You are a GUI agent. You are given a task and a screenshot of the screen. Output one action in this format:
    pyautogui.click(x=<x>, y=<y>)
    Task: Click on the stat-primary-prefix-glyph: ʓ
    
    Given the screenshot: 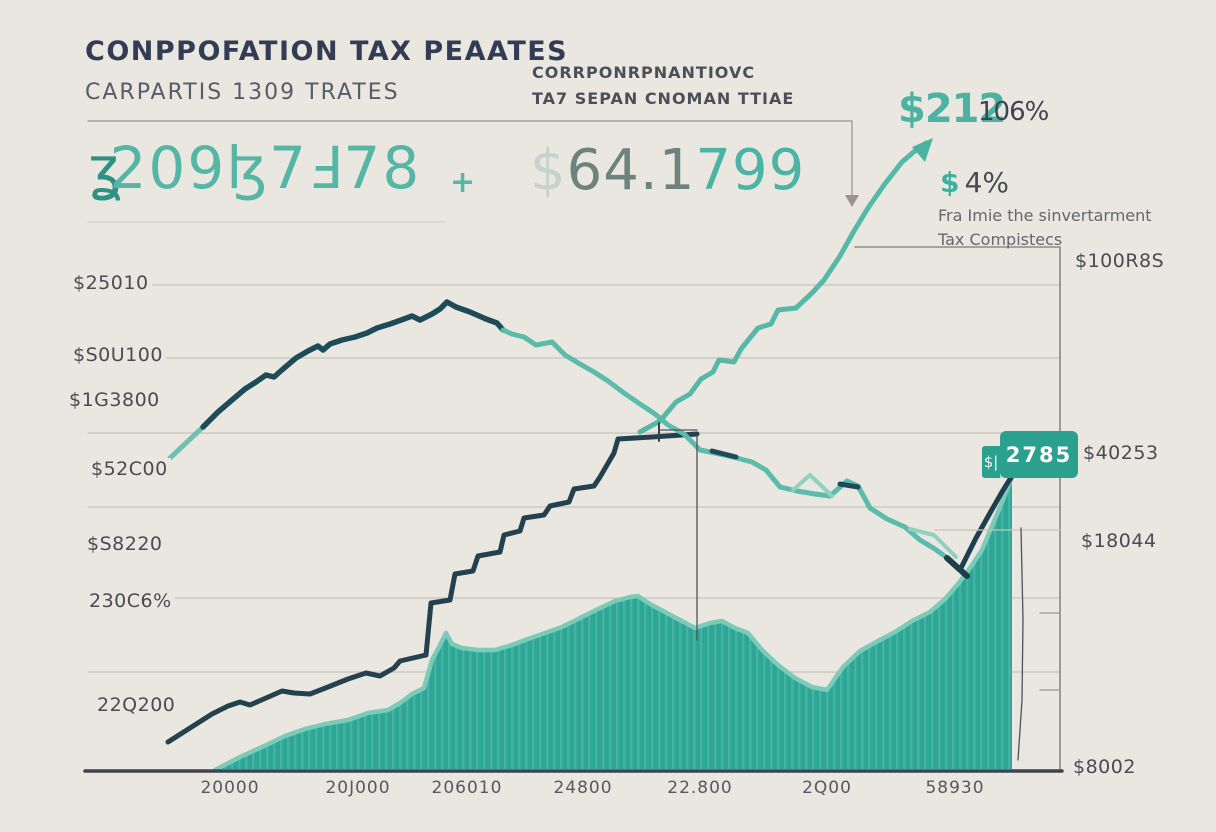 What is the action you would take?
    pyautogui.click(x=106, y=168)
    